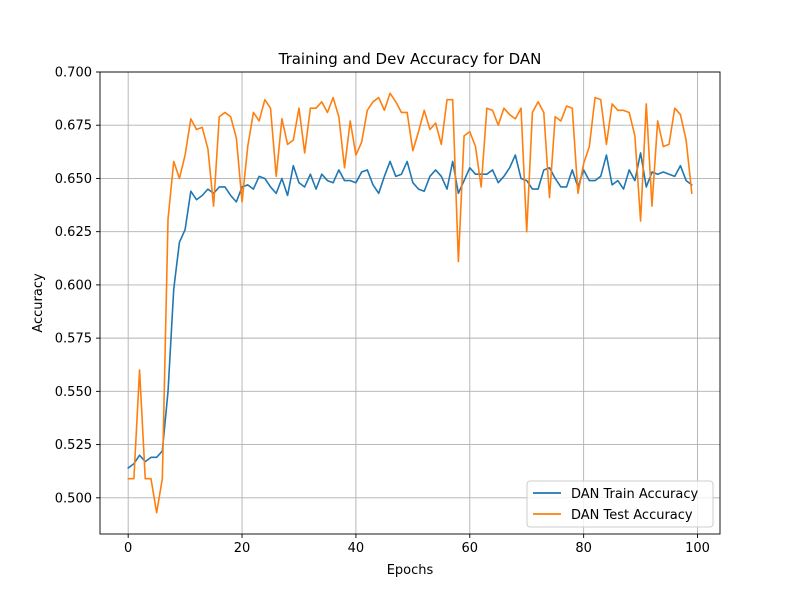 The width and height of the screenshot is (800, 600). Describe the element at coordinates (73, 339) in the screenshot. I see `y-tick-label: 0.575` at that location.